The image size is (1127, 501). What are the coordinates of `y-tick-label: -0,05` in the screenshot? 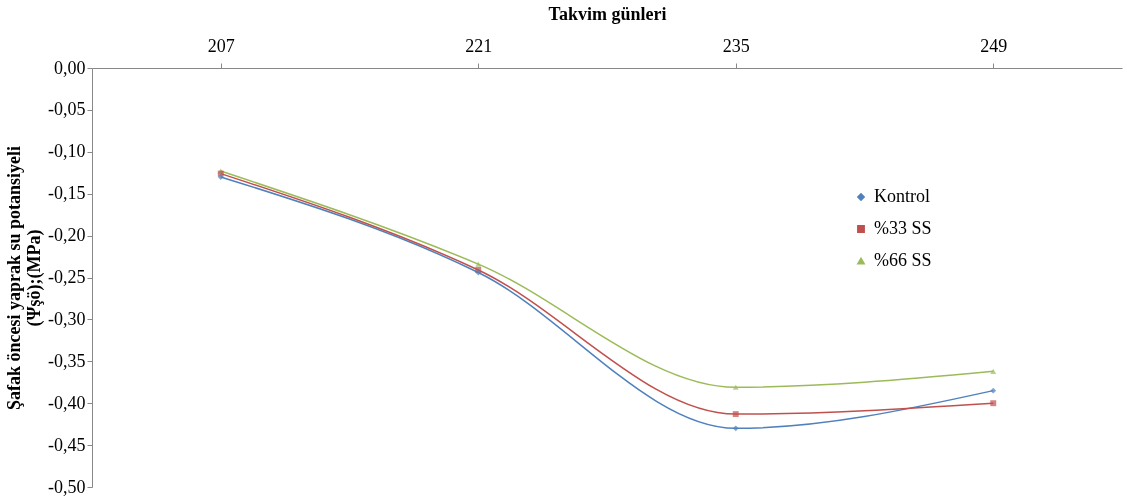 It's located at (67, 109).